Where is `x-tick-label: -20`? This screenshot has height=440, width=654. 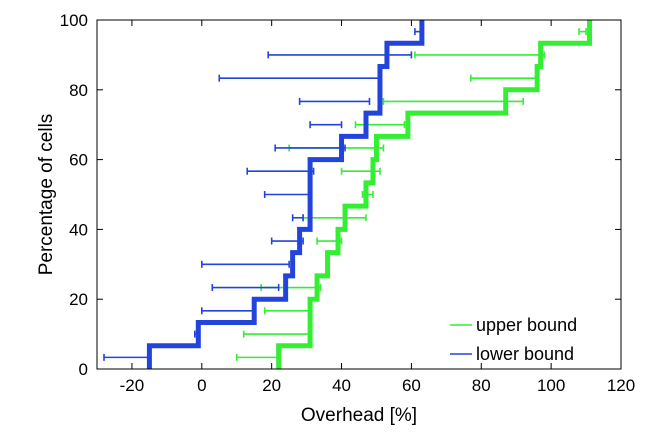
x-tick-label: -20 is located at coordinates (132, 385).